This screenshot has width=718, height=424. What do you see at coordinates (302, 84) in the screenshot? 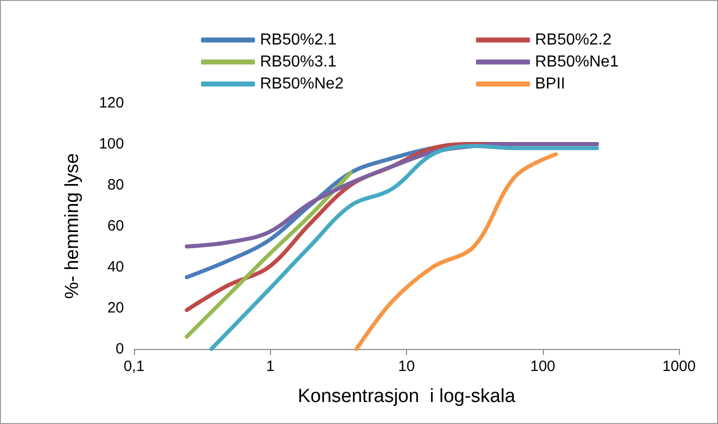
I see `legend-label: RB50%Ne2` at bounding box center [302, 84].